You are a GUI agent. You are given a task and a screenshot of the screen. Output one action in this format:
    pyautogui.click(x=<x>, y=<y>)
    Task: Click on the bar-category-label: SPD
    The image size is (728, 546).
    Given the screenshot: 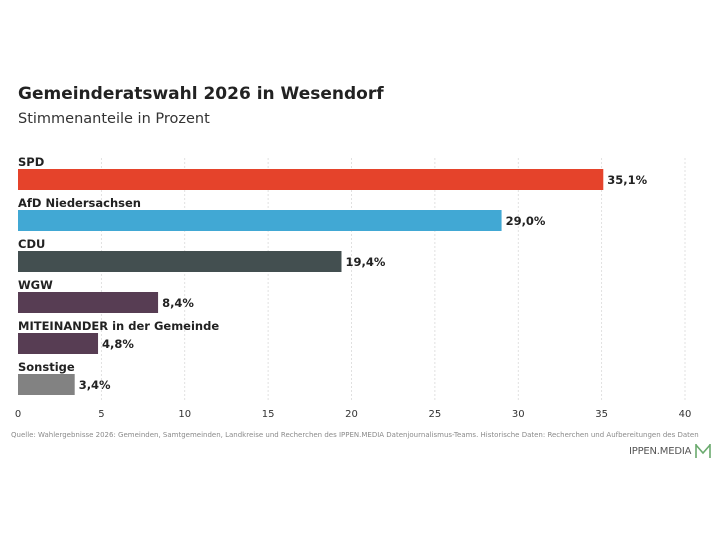 What is the action you would take?
    pyautogui.click(x=31, y=162)
    